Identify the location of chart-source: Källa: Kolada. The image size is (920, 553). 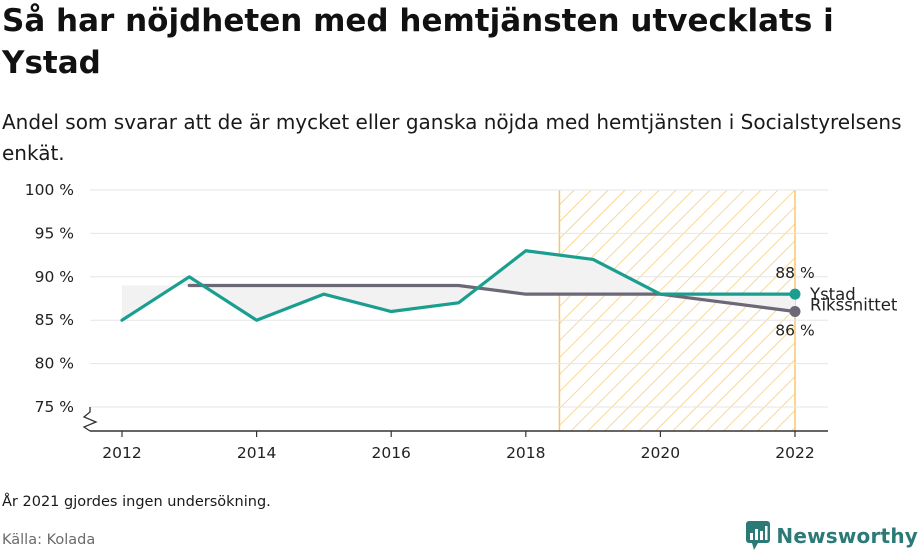
(49, 540).